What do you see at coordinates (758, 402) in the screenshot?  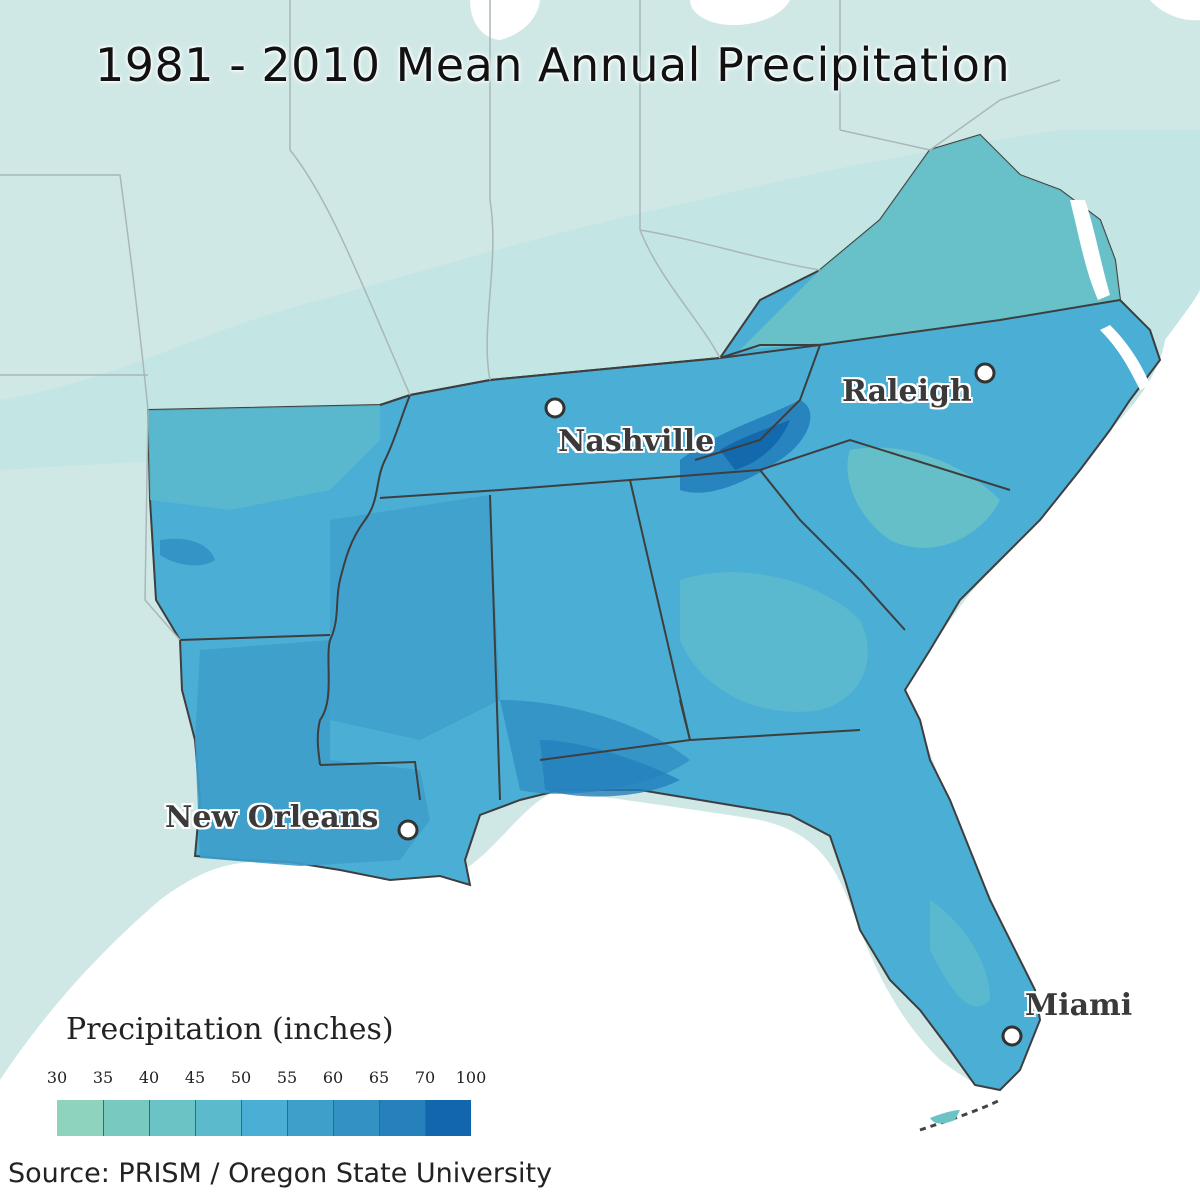 I see `tn-nc-border` at bounding box center [758, 402].